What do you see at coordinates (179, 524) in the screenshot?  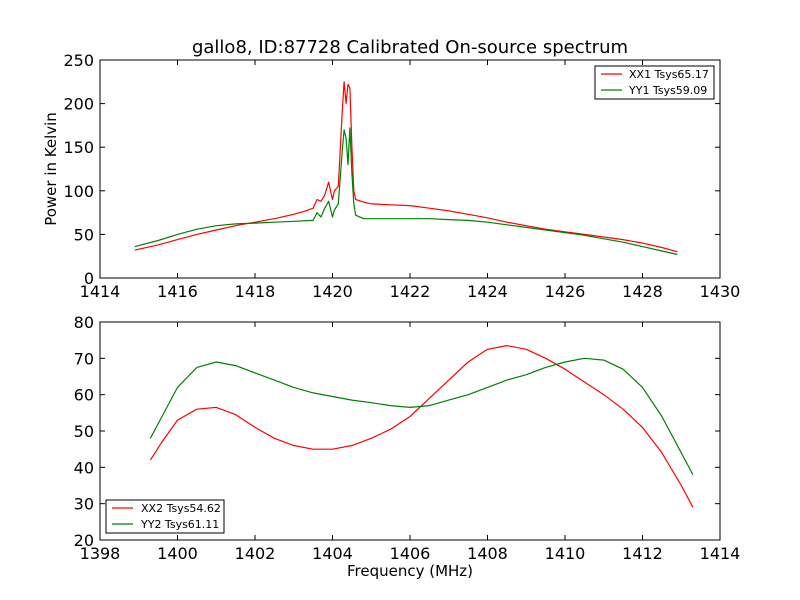 I see `bottom-legend-label-yy2: YY2 Tsys61.11` at bounding box center [179, 524].